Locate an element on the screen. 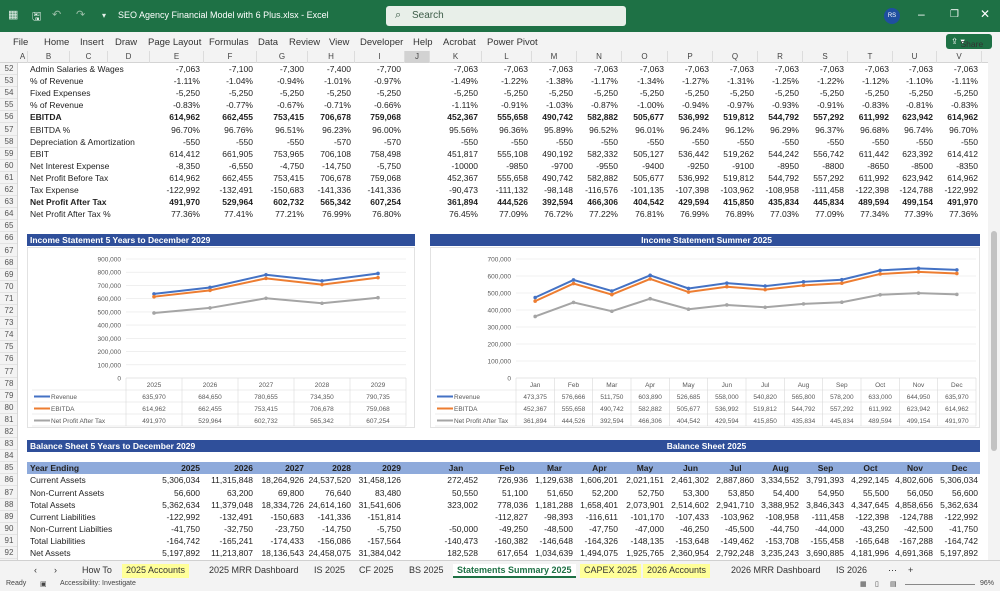 This screenshot has width=1000, height=591. row-number: 53 is located at coordinates (8, 81).